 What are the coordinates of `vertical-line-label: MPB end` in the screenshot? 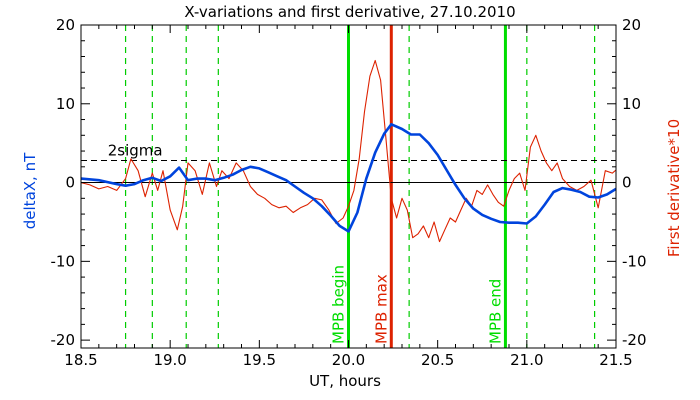 It's located at (495, 311).